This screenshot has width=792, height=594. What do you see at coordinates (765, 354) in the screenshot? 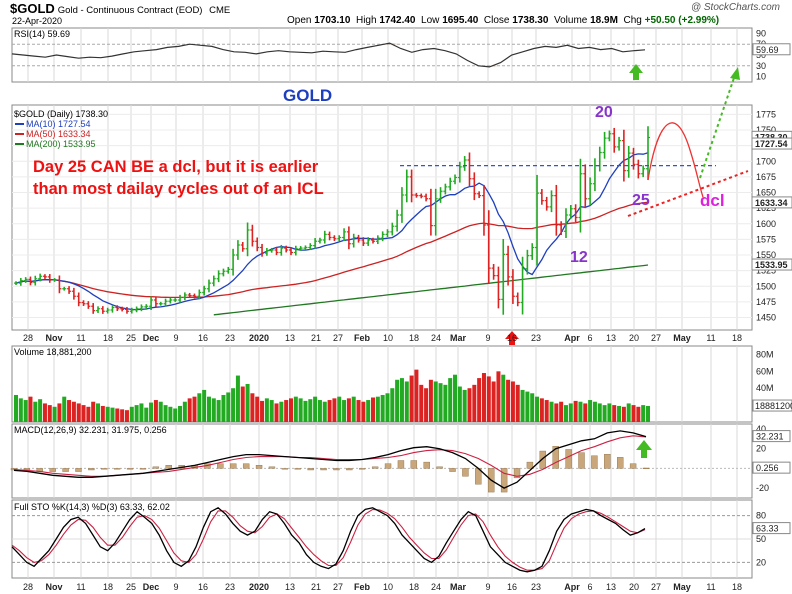
I see `volume-tick-label: 80M` at bounding box center [765, 354].